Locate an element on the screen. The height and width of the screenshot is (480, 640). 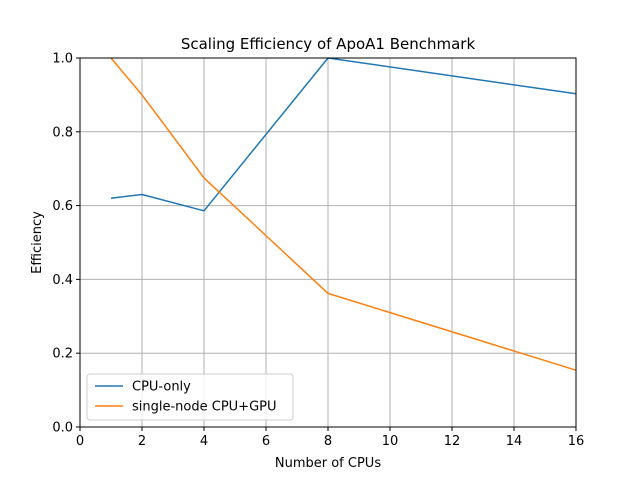
x-tick-label: 14 is located at coordinates (514, 441).